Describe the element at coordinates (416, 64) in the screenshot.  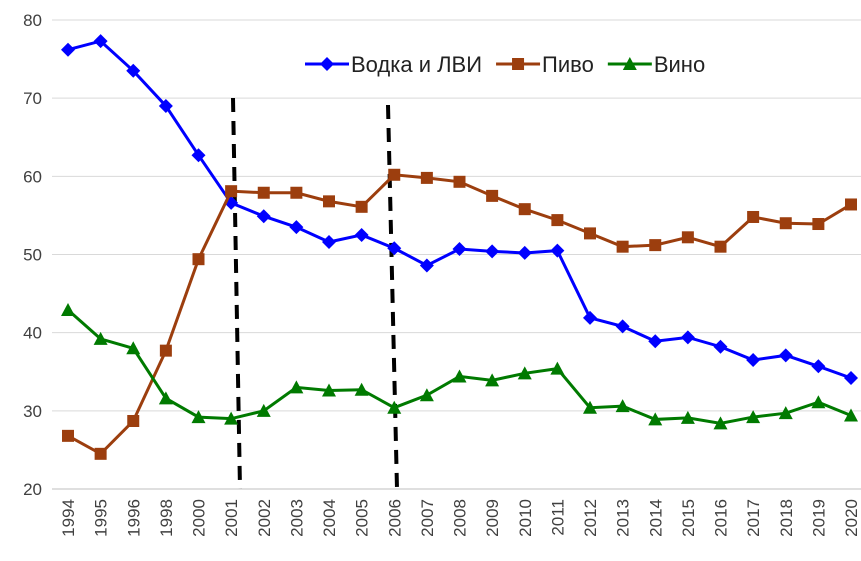
I see `legend-label: Водка и ЛВИ` at that location.